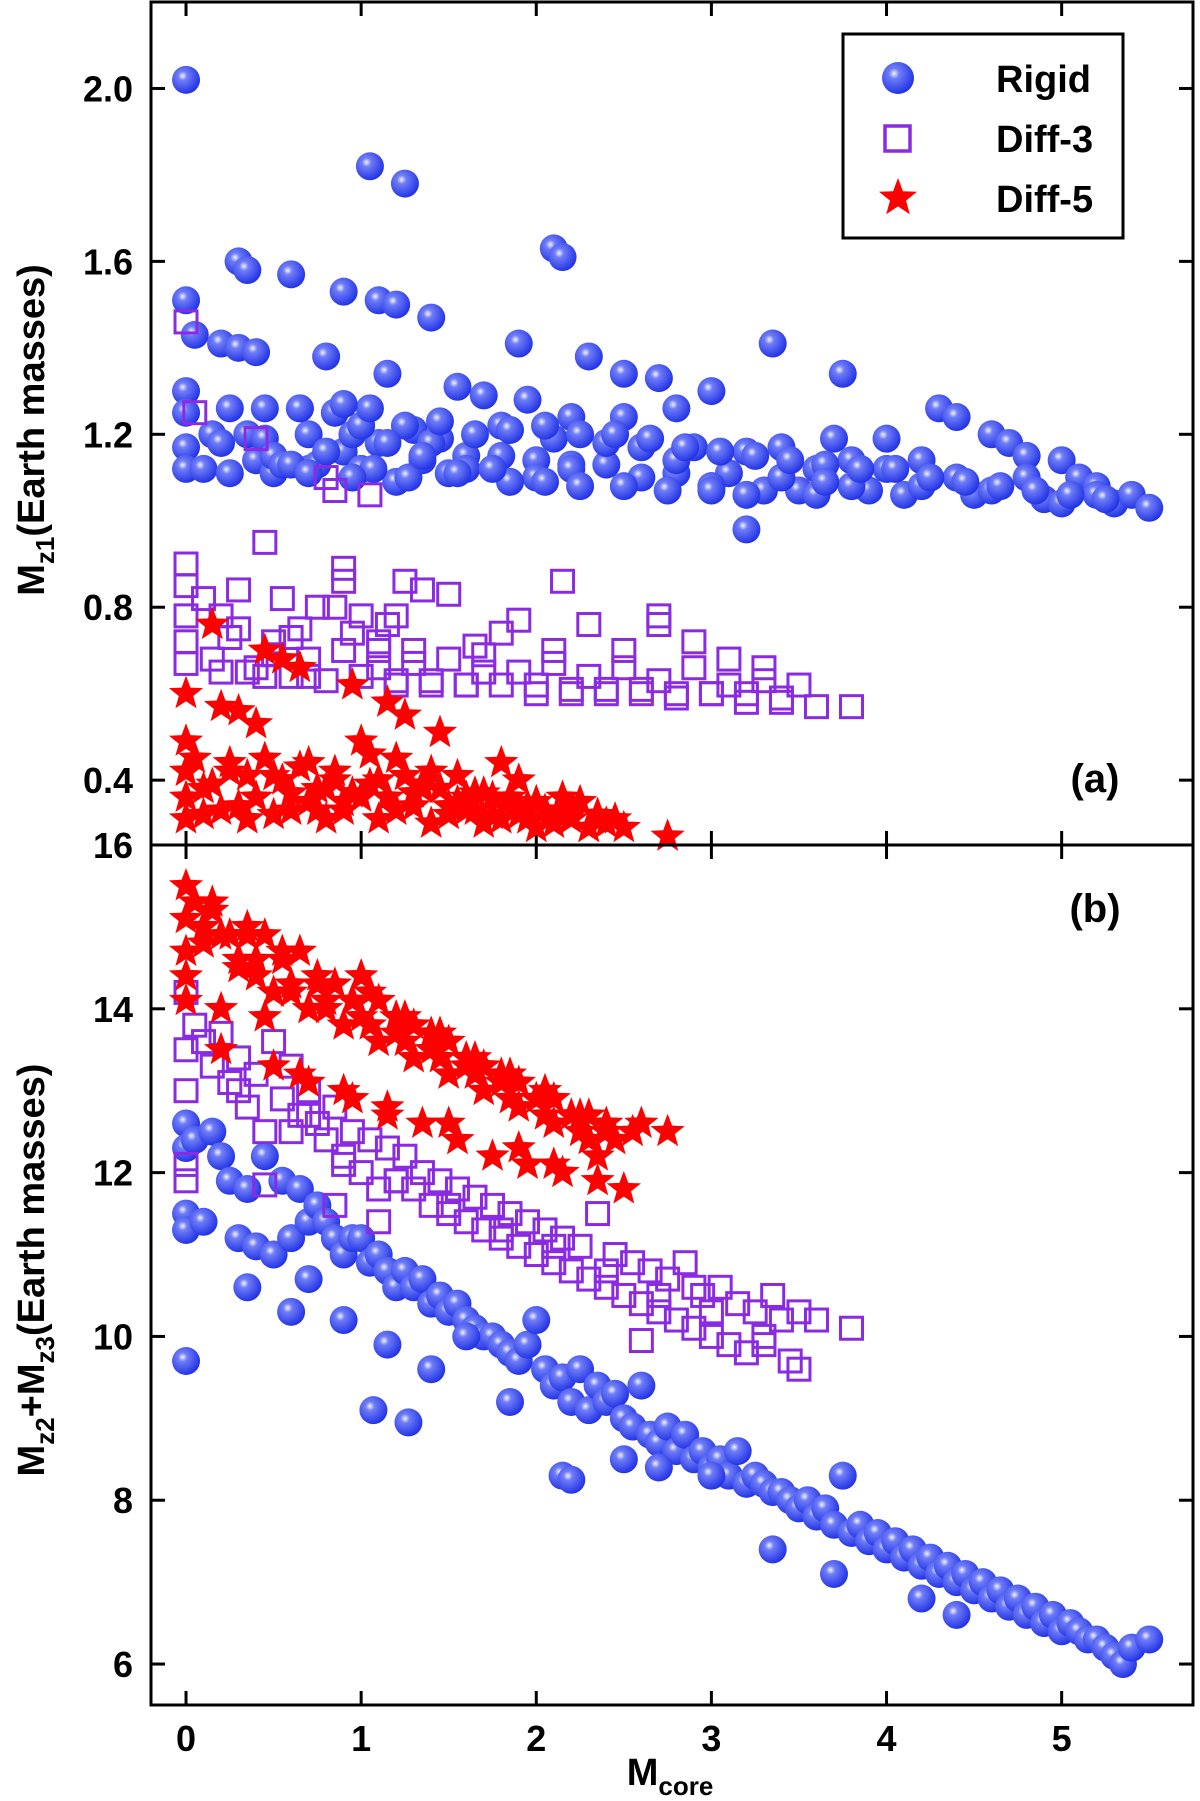 This screenshot has width=1200, height=1801. What do you see at coordinates (113, 1173) in the screenshot?
I see `ytick-label: 12` at bounding box center [113, 1173].